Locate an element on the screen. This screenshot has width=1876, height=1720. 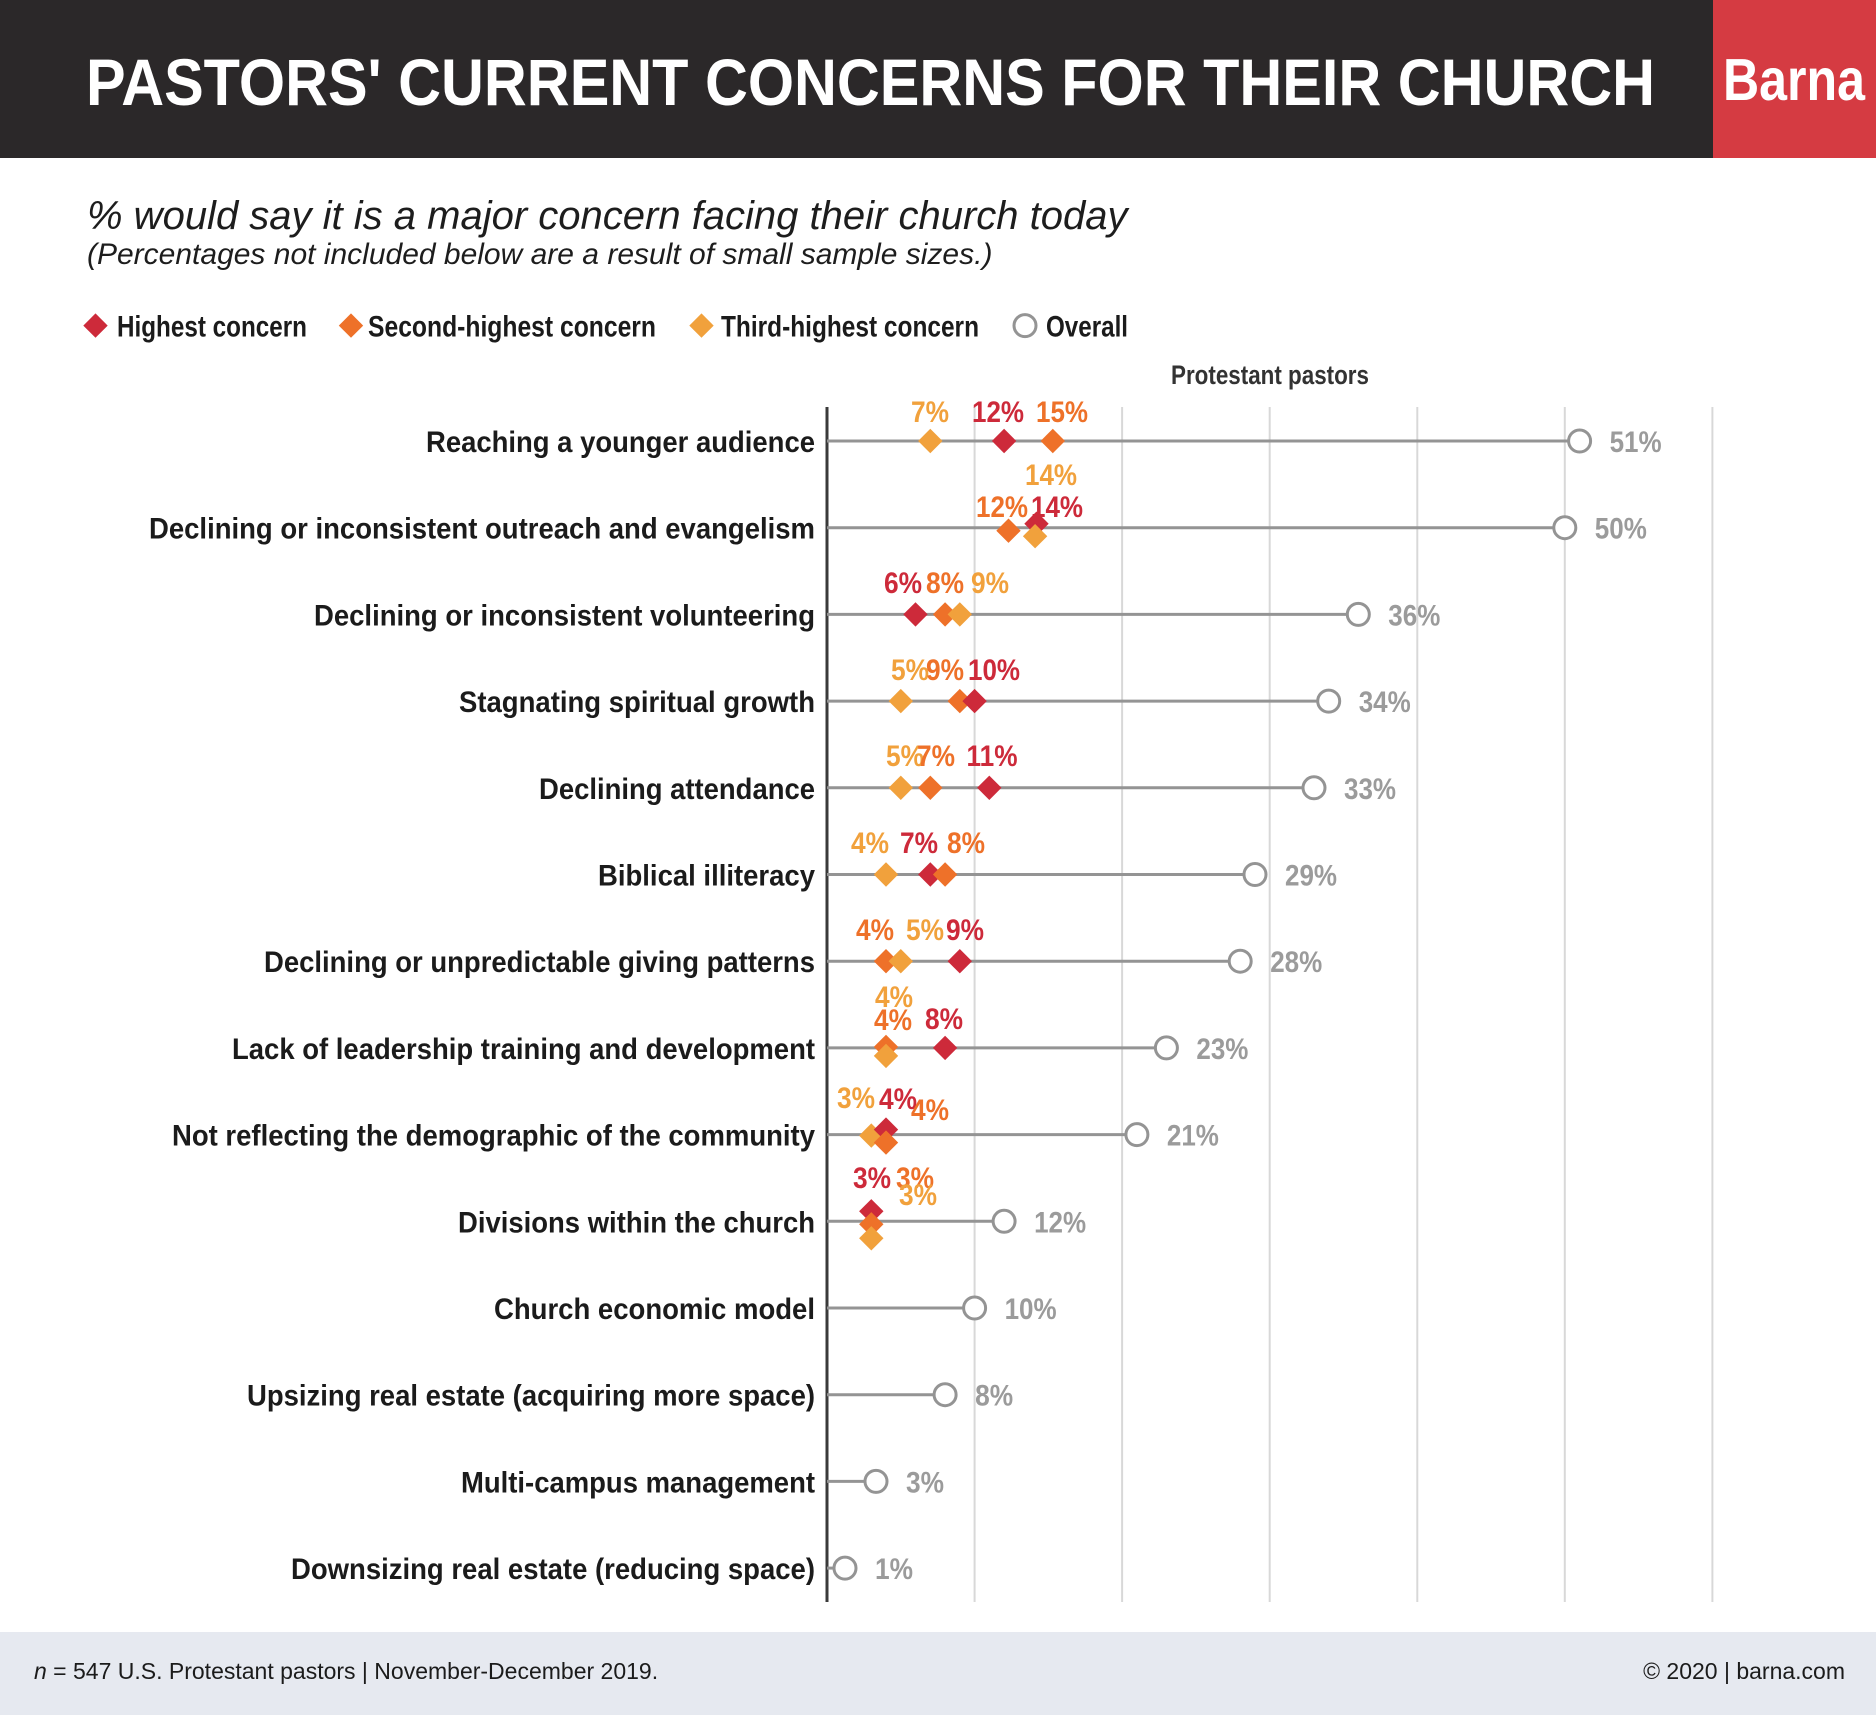
svg-text: Reaching a younger audience is located at coordinates (620, 442).